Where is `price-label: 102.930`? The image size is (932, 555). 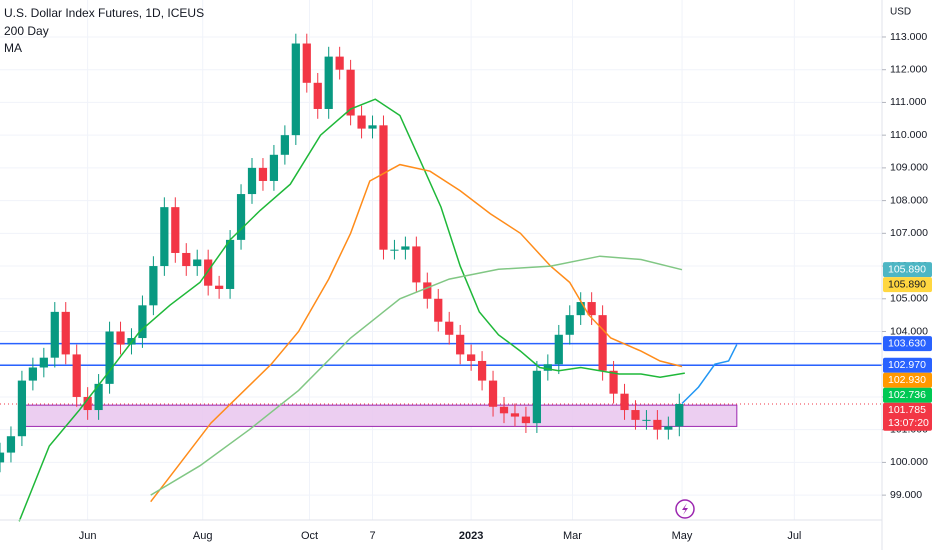
price-label: 102.930 is located at coordinates (907, 380).